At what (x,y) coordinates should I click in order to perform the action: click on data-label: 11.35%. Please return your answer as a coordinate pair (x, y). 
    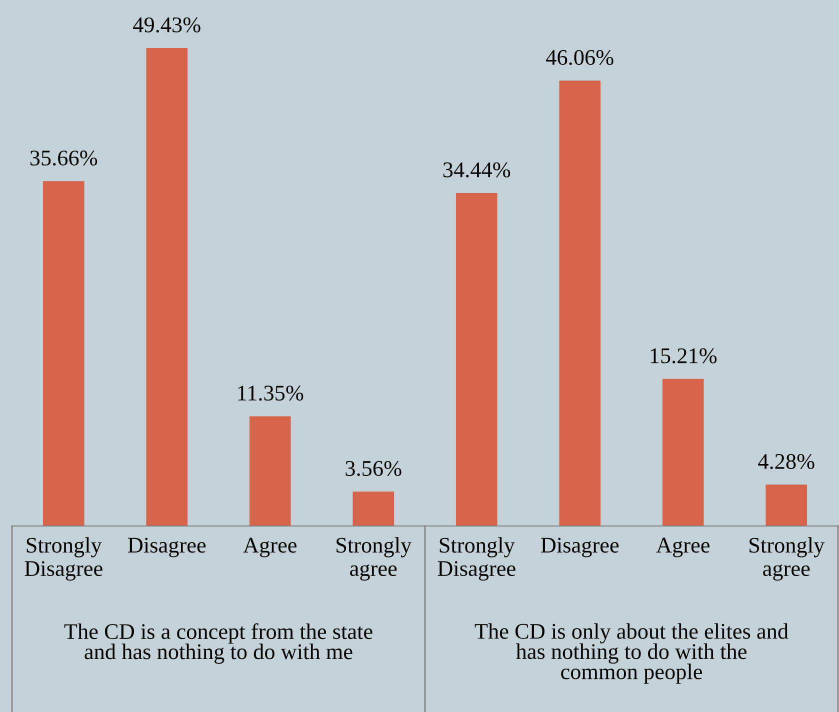
    Looking at the image, I should click on (271, 393).